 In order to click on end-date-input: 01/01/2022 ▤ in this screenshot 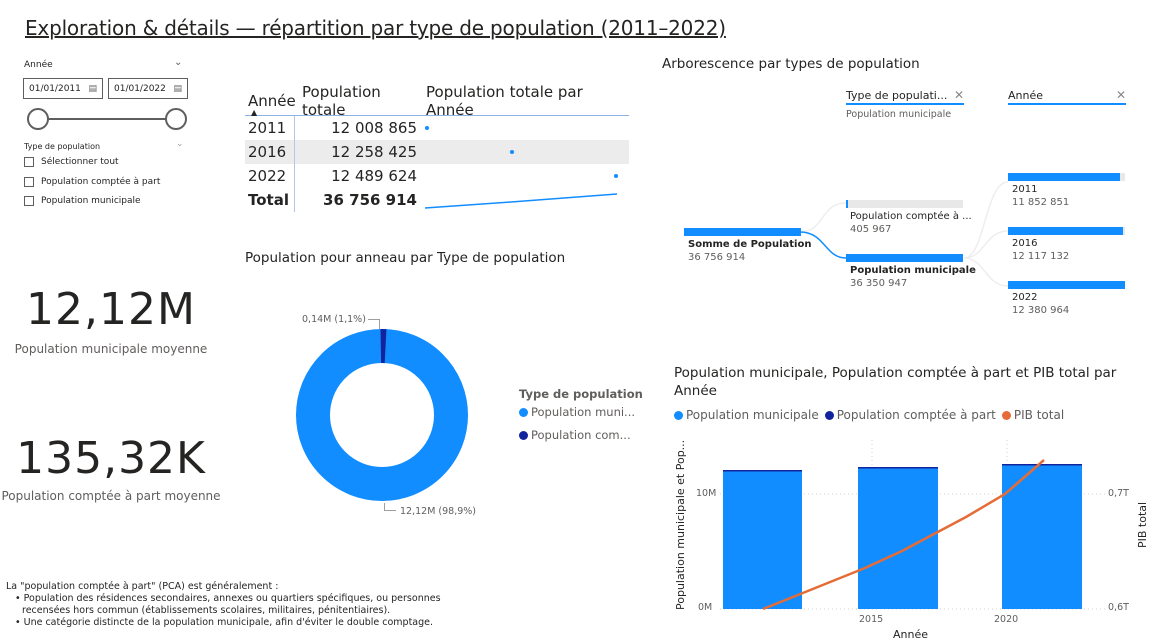, I will do `click(148, 88)`.